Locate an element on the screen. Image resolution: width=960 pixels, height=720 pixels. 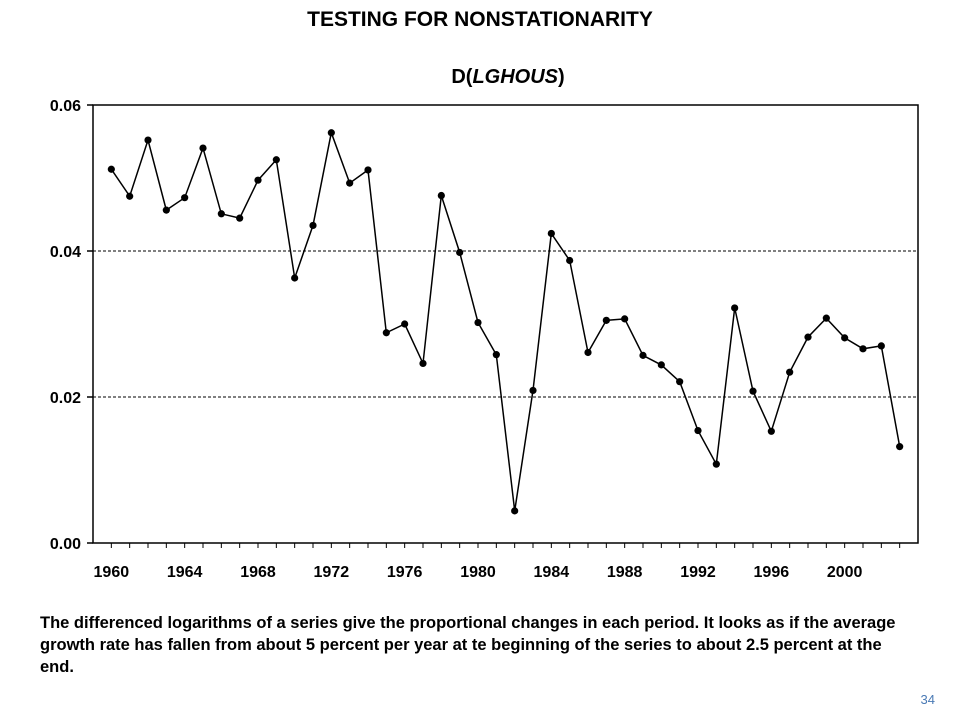
slide-title: TESTING FOR NONSTATIONARITY is located at coordinates (480, 19).